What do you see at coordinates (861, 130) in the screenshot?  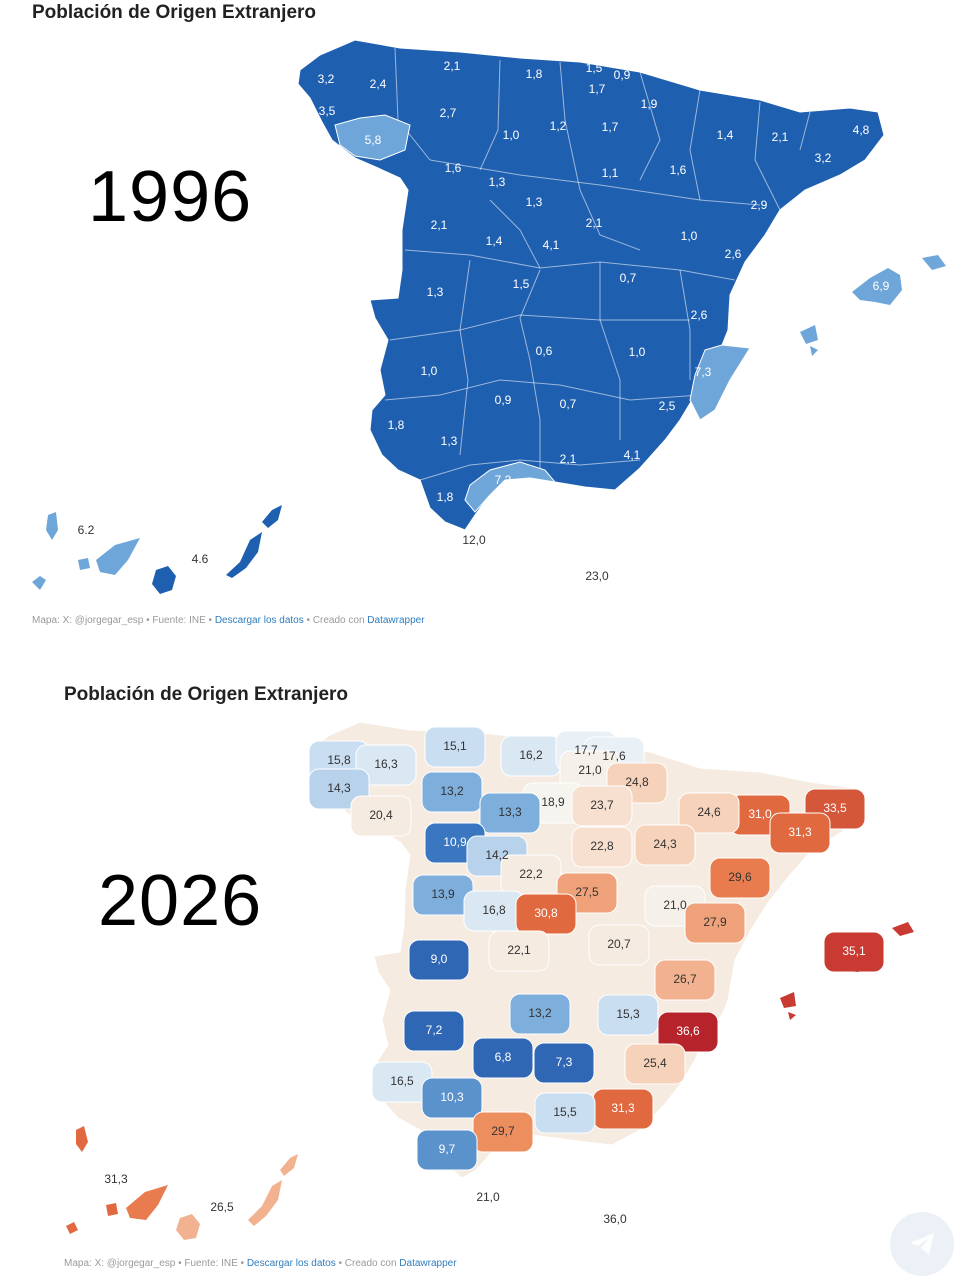 I see `region-value-label: 4,8` at bounding box center [861, 130].